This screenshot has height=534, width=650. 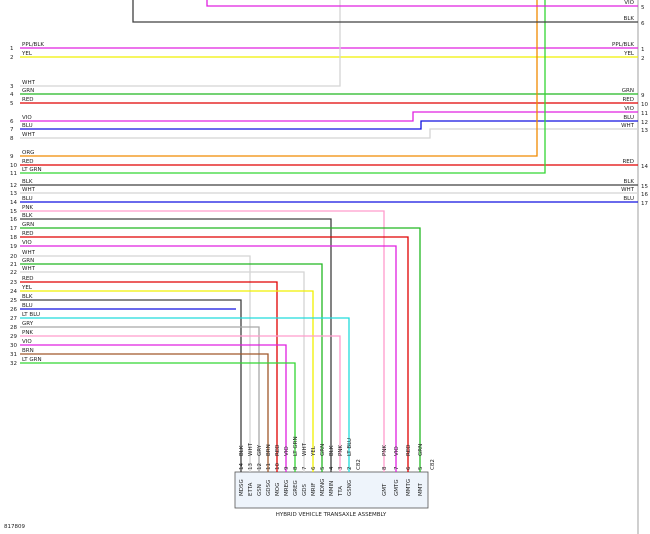 I want to click on connector-title: HYBRID VEHICLE TRANSAXLE ASSEMBLY, so click(x=331, y=515).